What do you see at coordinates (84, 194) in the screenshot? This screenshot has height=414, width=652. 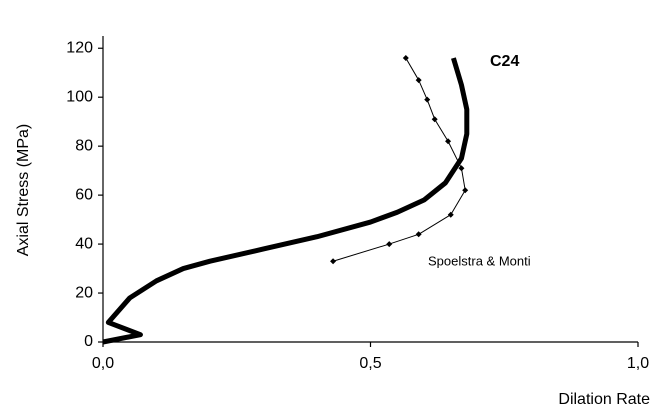 I see `y-tick-label: 60` at bounding box center [84, 194].